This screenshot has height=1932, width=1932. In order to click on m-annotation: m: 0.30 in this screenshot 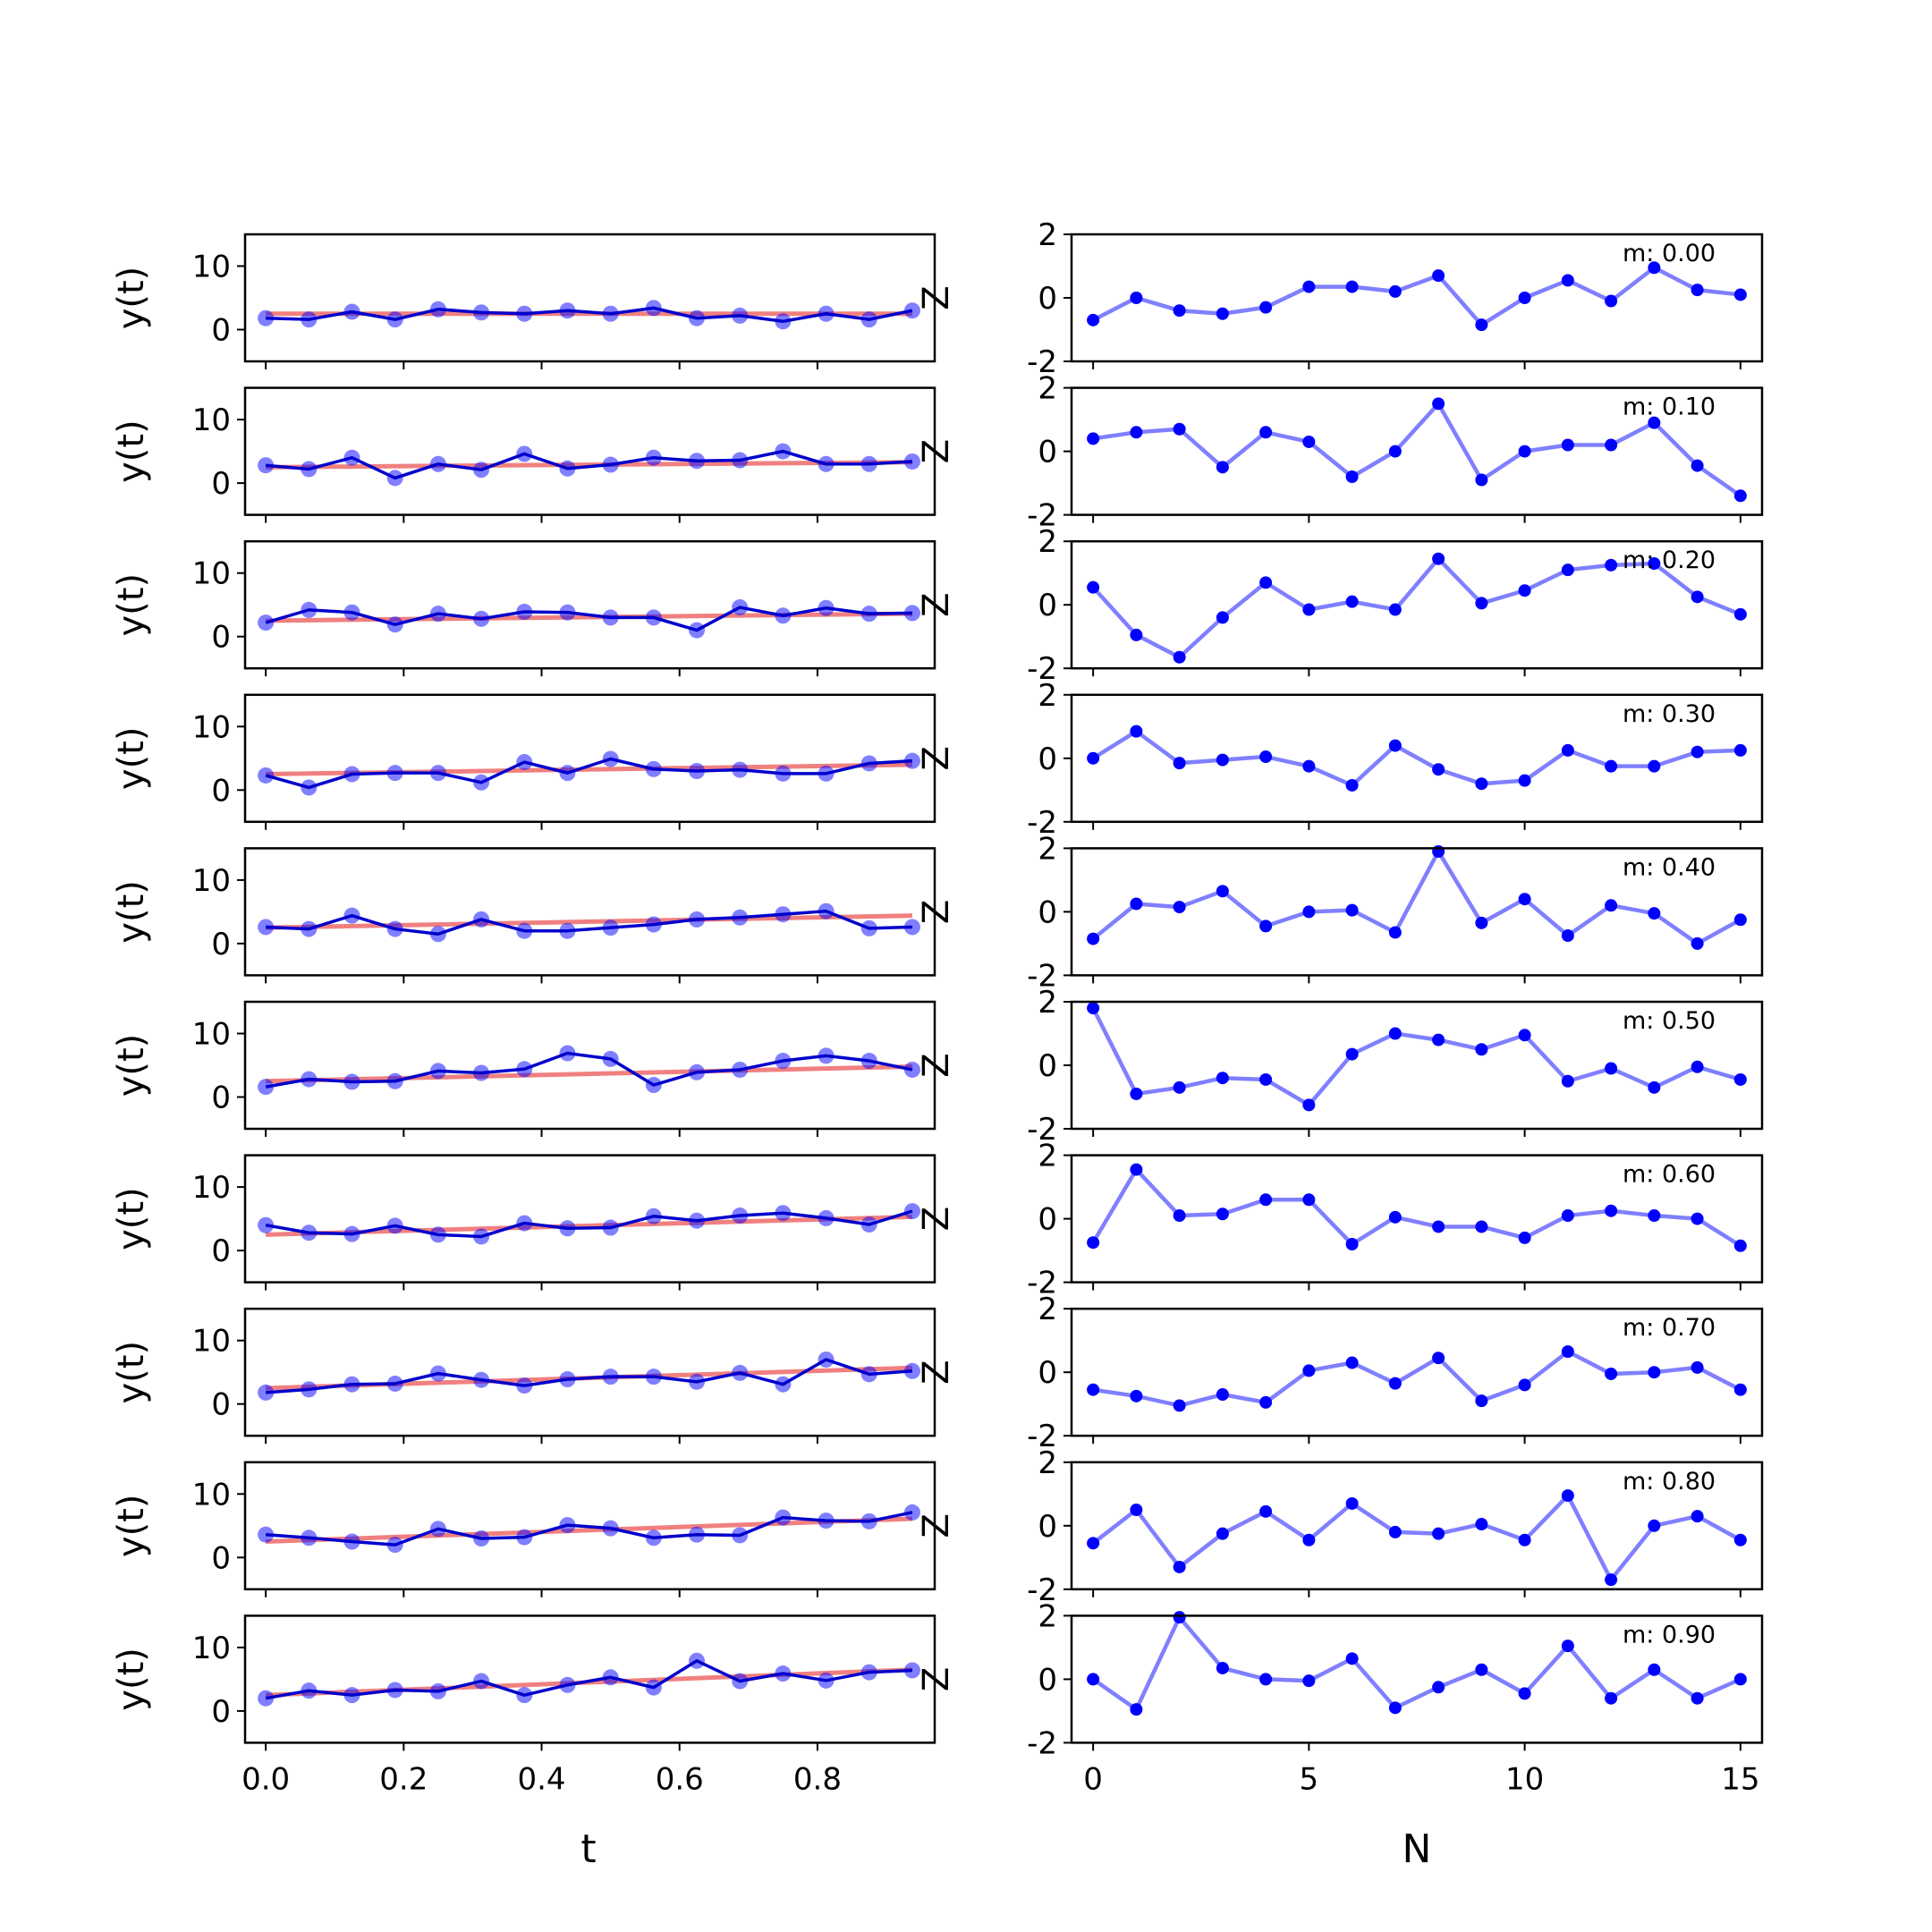, I will do `click(1669, 714)`.